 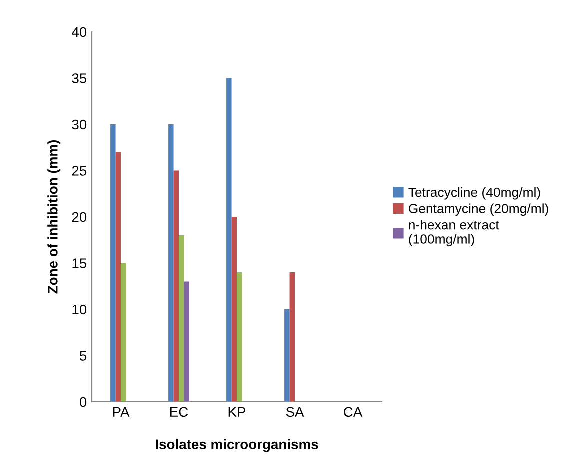 What do you see at coordinates (83, 402) in the screenshot?
I see `y-tick-label: 0` at bounding box center [83, 402].